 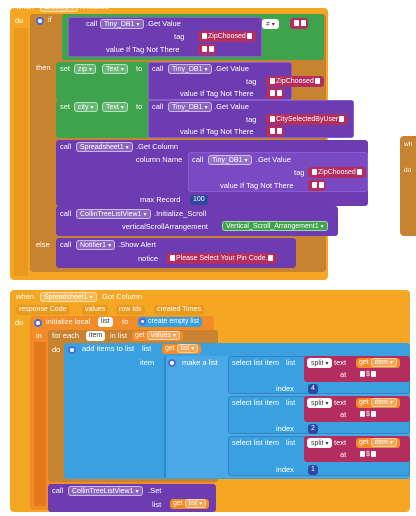 I want to click on side-stub-when-label: wh, so click(x=408, y=144).